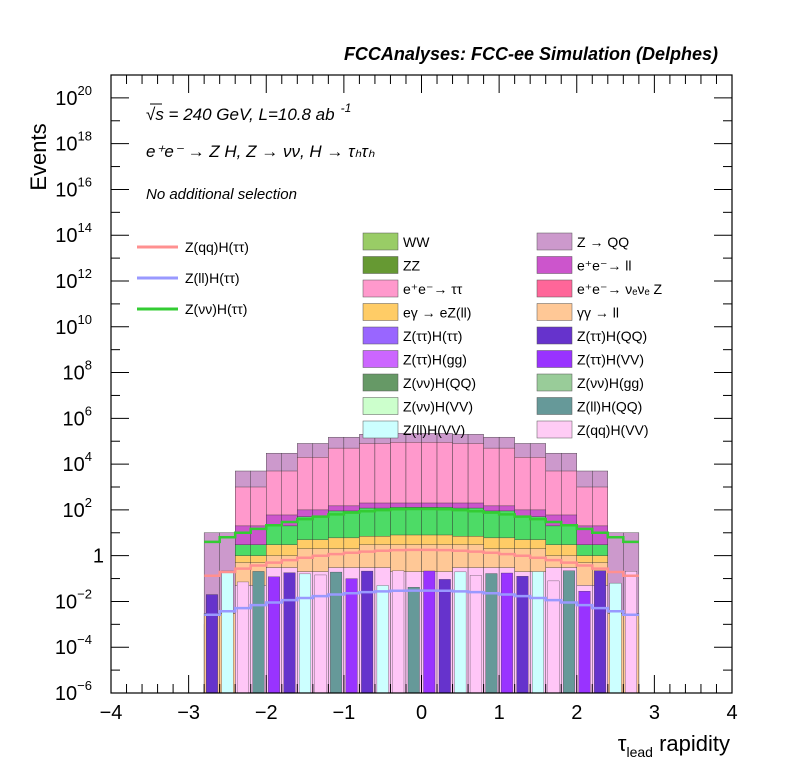 Image resolution: width=796 pixels, height=772 pixels. Describe the element at coordinates (612, 336) in the screenshot. I see `legend-label: Z(ττ)H(QQ)` at that location.